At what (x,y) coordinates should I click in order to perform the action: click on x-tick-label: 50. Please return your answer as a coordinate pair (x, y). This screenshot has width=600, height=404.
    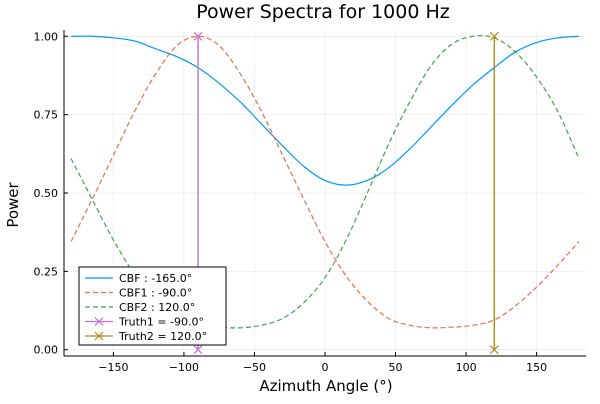
    Looking at the image, I should click on (396, 367).